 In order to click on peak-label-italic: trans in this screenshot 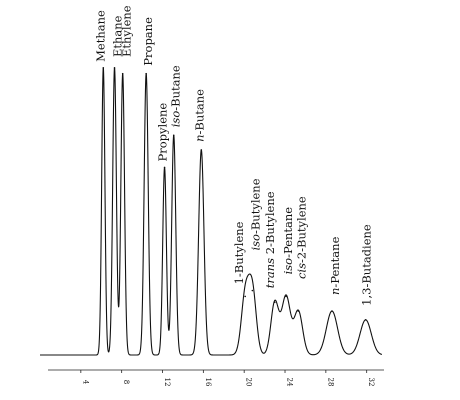, I will do `click(270, 273)`.